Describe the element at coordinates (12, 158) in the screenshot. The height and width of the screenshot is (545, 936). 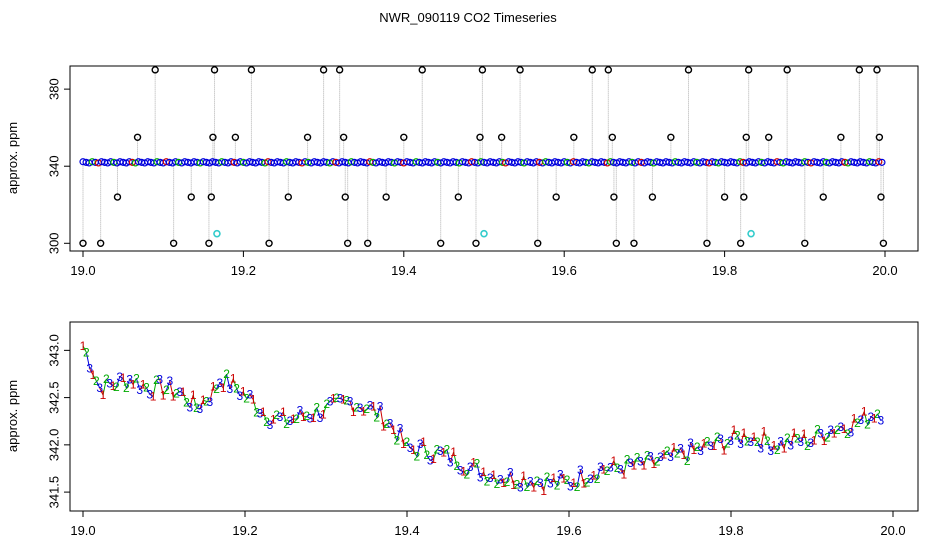
I see `y-axis-label-top: approx. ppm` at that location.